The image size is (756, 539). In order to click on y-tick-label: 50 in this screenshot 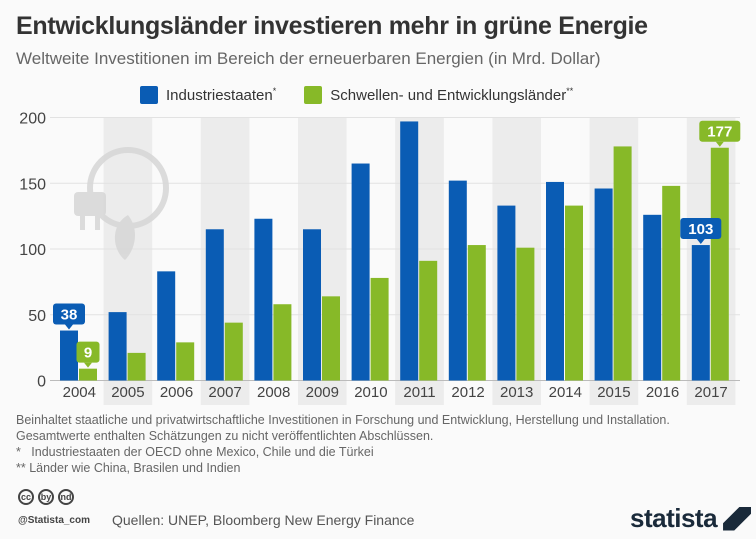, I will do `click(37, 316)`.